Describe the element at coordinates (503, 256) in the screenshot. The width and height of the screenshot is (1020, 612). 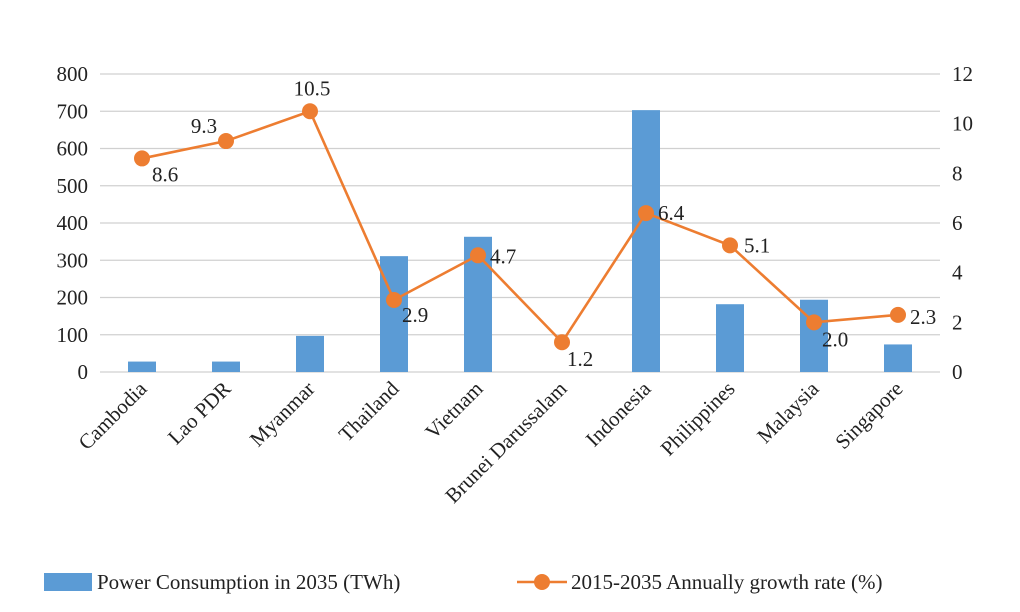
I see `data-label: 4.7` at that location.